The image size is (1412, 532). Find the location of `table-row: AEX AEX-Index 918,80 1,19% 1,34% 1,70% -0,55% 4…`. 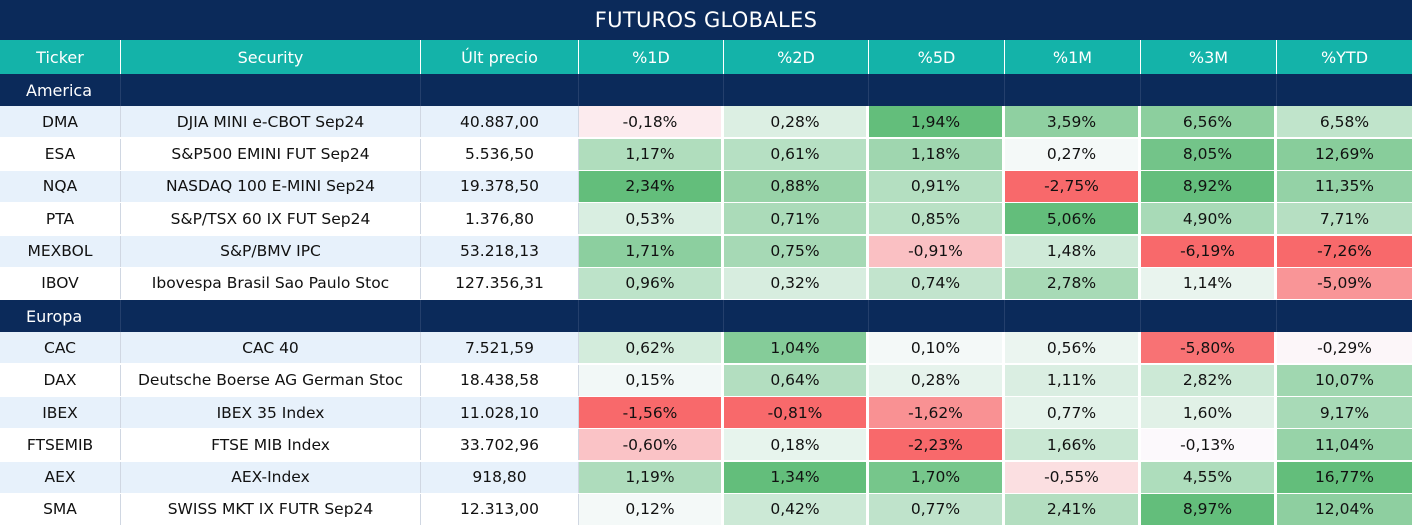

table-row: AEX AEX-Index 918,80 1,19% 1,34% 1,70% -0,55% 4… is located at coordinates (706, 477).